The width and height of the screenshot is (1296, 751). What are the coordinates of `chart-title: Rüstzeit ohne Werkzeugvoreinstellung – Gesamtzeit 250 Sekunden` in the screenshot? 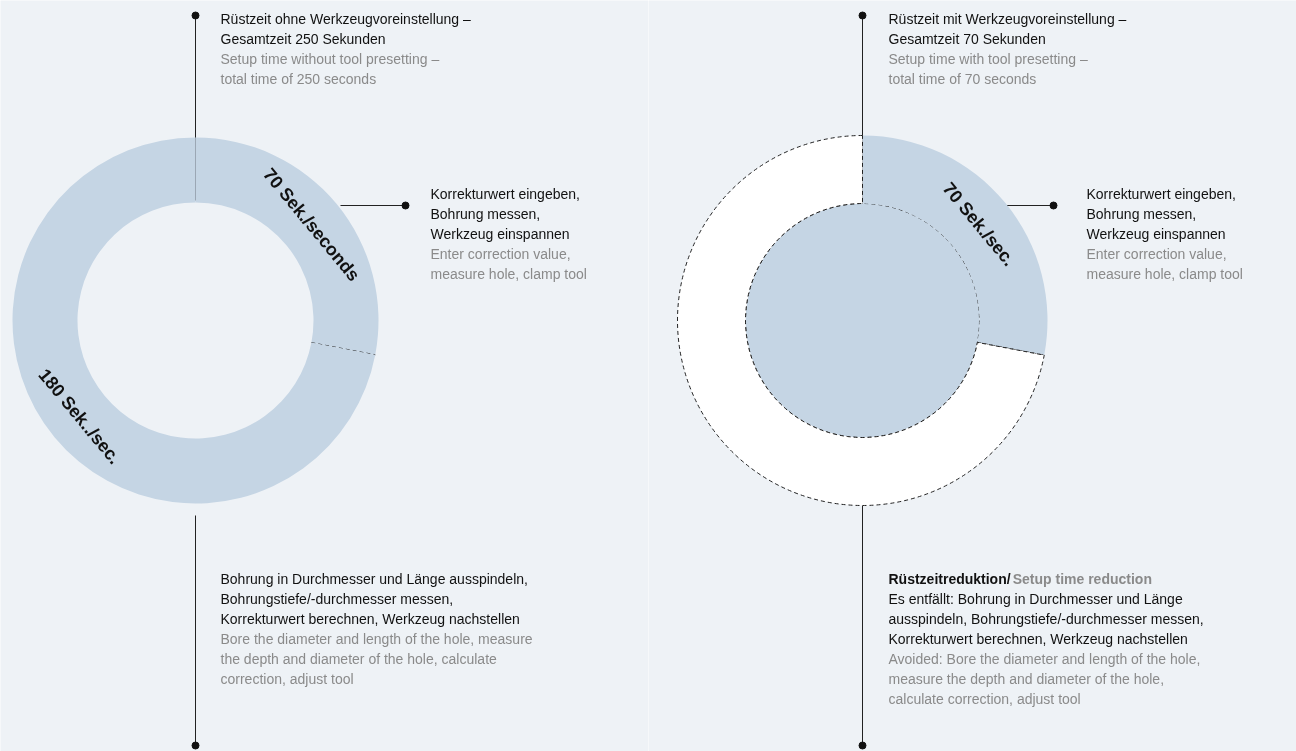 It's located at (346, 28).